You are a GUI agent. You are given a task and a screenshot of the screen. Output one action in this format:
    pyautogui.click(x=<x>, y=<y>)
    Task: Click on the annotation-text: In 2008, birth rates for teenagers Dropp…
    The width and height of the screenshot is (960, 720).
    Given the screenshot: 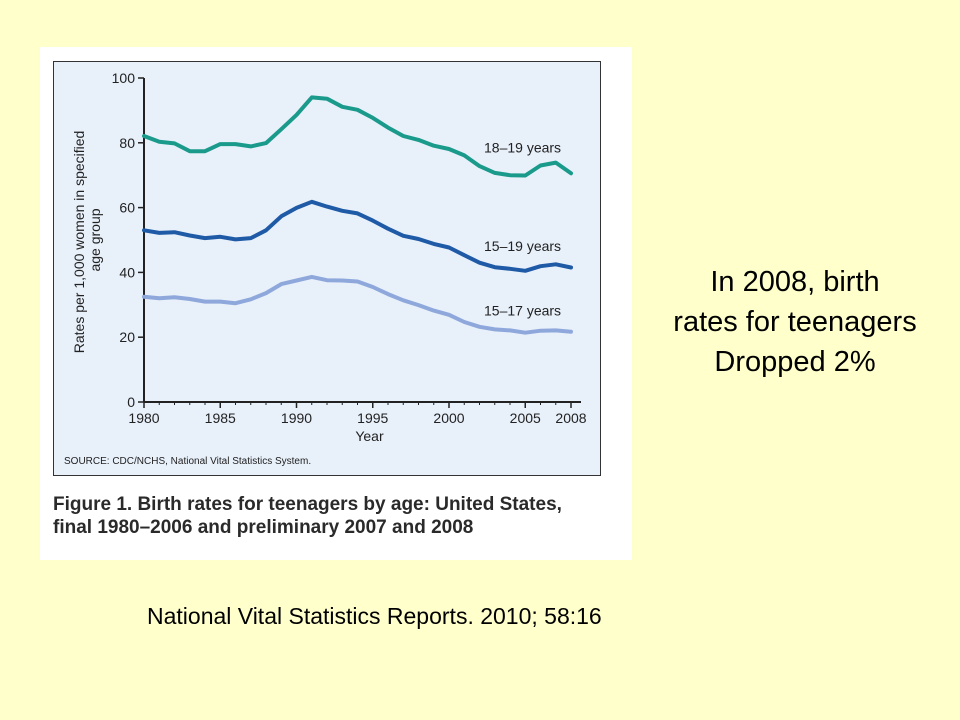 What is the action you would take?
    pyautogui.click(x=795, y=322)
    